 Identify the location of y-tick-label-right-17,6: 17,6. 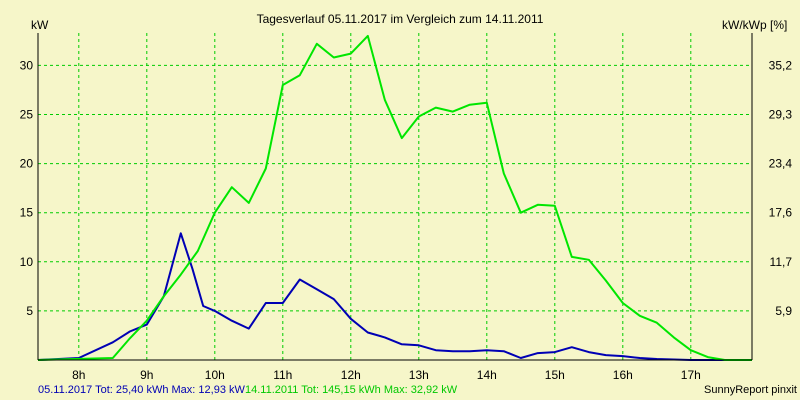
(781, 213).